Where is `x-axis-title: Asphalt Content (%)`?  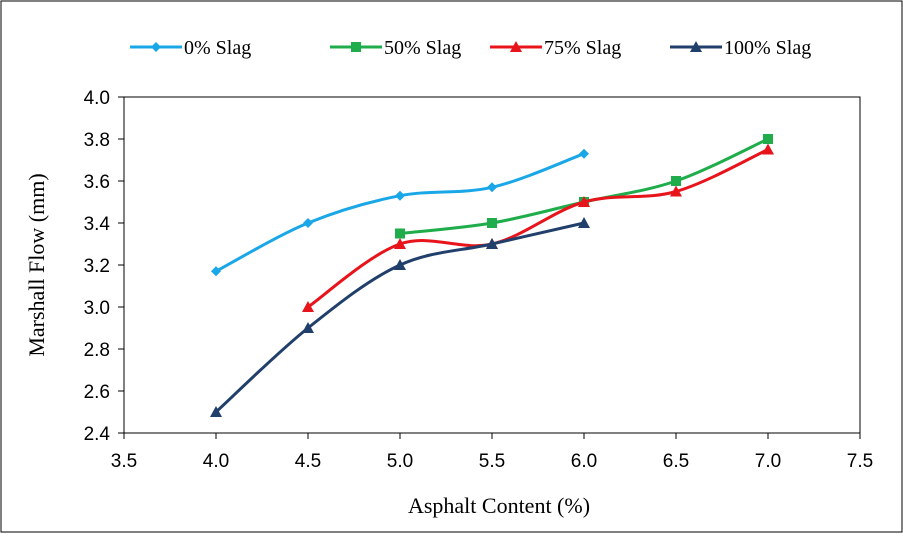 x-axis-title: Asphalt Content (%) is located at coordinates (499, 505).